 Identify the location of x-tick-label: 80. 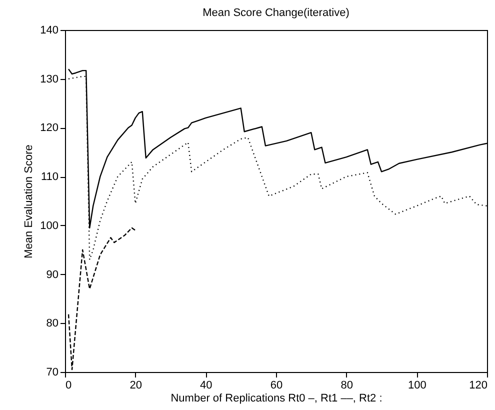
(346, 386).